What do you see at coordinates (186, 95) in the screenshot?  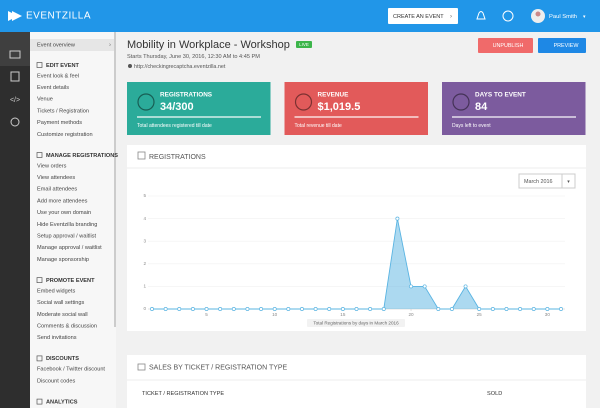 I see `stat-title: REGISTRATIONS` at bounding box center [186, 95].